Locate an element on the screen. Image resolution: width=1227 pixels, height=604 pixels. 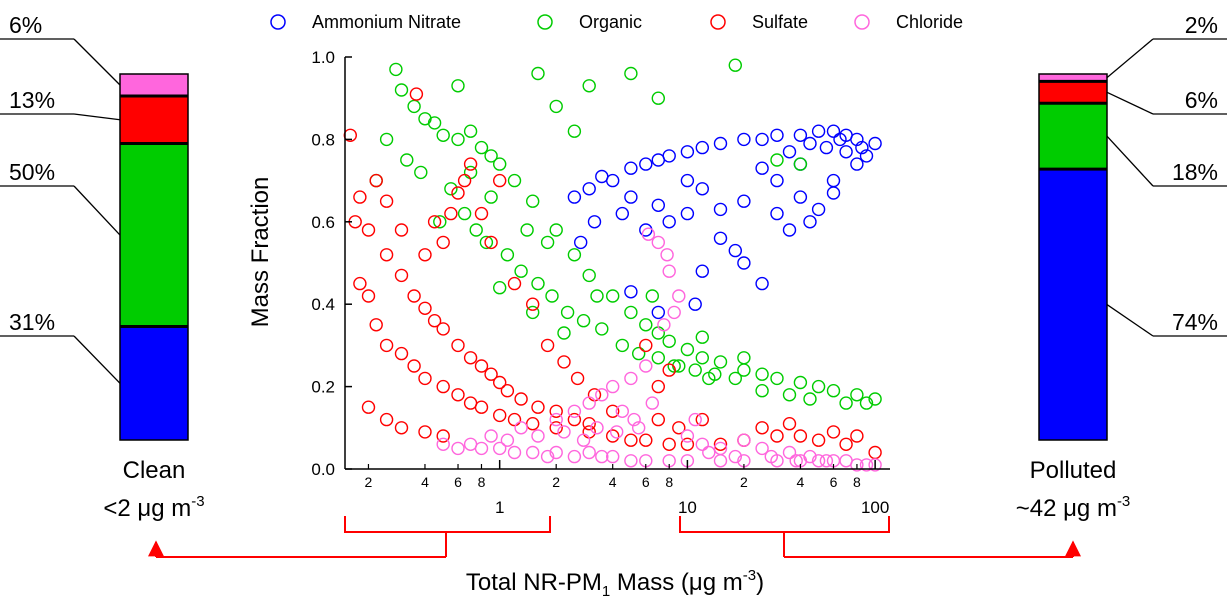
x-minor-tick-label: 8 is located at coordinates (669, 482).